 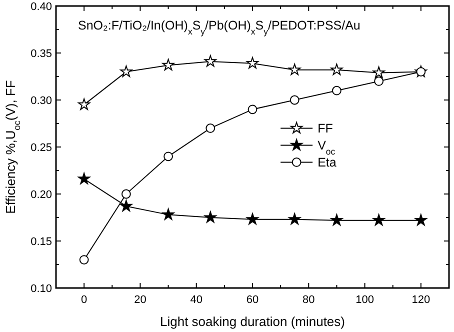 I want to click on legend-label: Eta, so click(x=327, y=163).